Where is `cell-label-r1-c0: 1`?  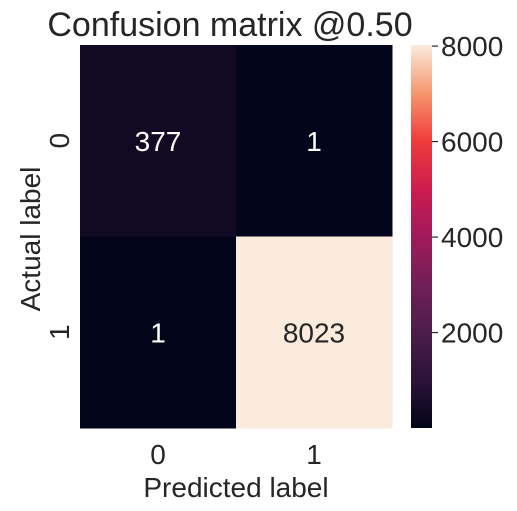
cell-label-r1-c0: 1 is located at coordinates (158, 332).